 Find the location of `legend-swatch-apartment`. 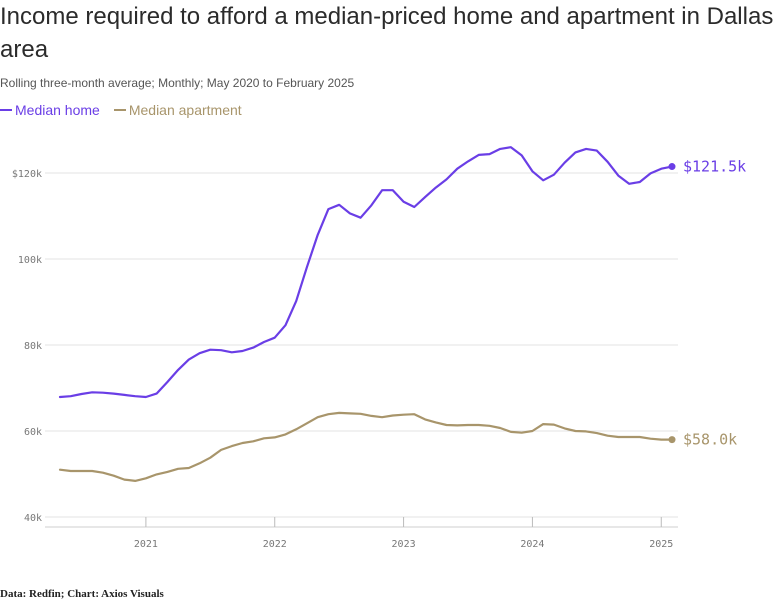

legend-swatch-apartment is located at coordinates (119, 110).